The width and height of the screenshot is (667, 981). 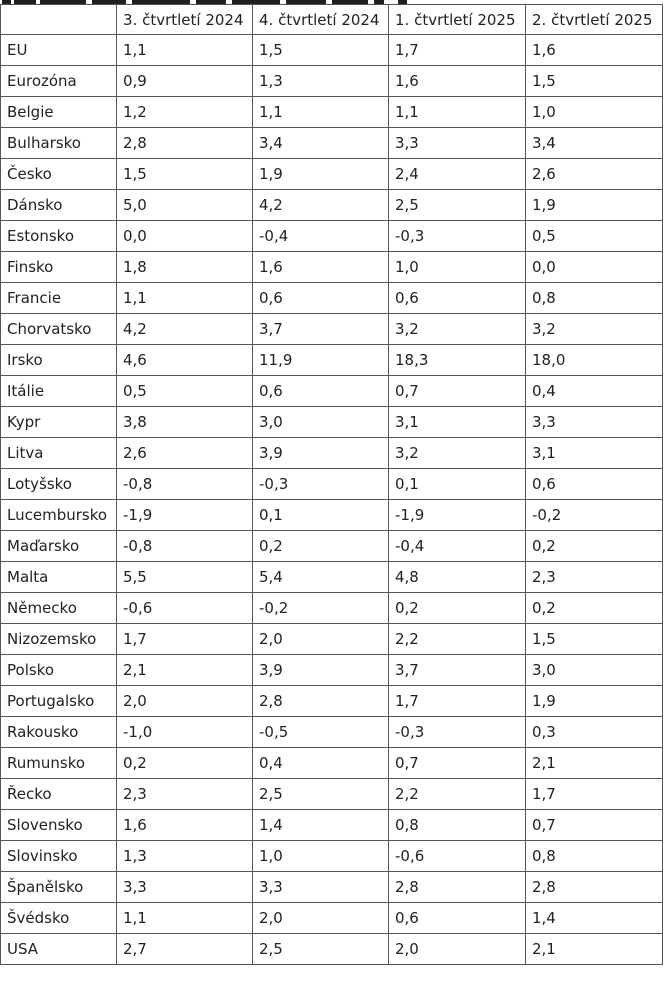 What do you see at coordinates (331, 236) in the screenshot?
I see `table-row: Estonsko 0,0 -0,4 -0,3 0,5` at bounding box center [331, 236].